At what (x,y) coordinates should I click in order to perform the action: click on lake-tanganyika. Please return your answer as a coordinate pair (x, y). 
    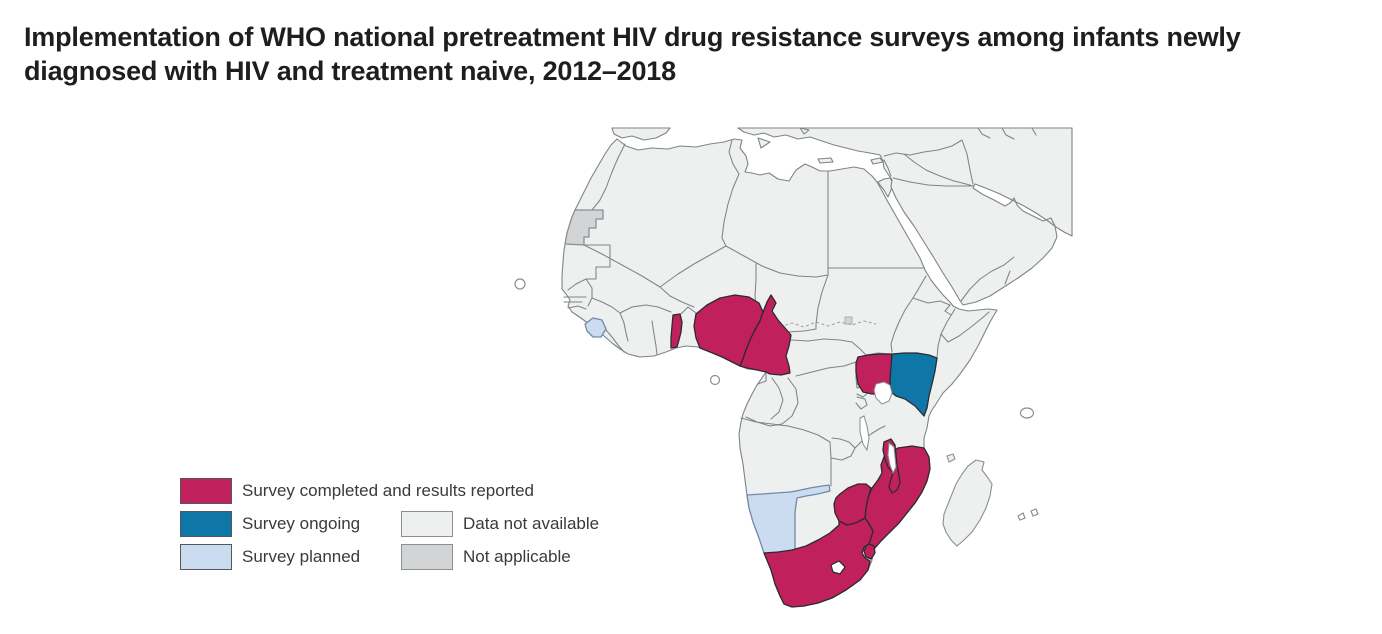
    Looking at the image, I should click on (864, 433).